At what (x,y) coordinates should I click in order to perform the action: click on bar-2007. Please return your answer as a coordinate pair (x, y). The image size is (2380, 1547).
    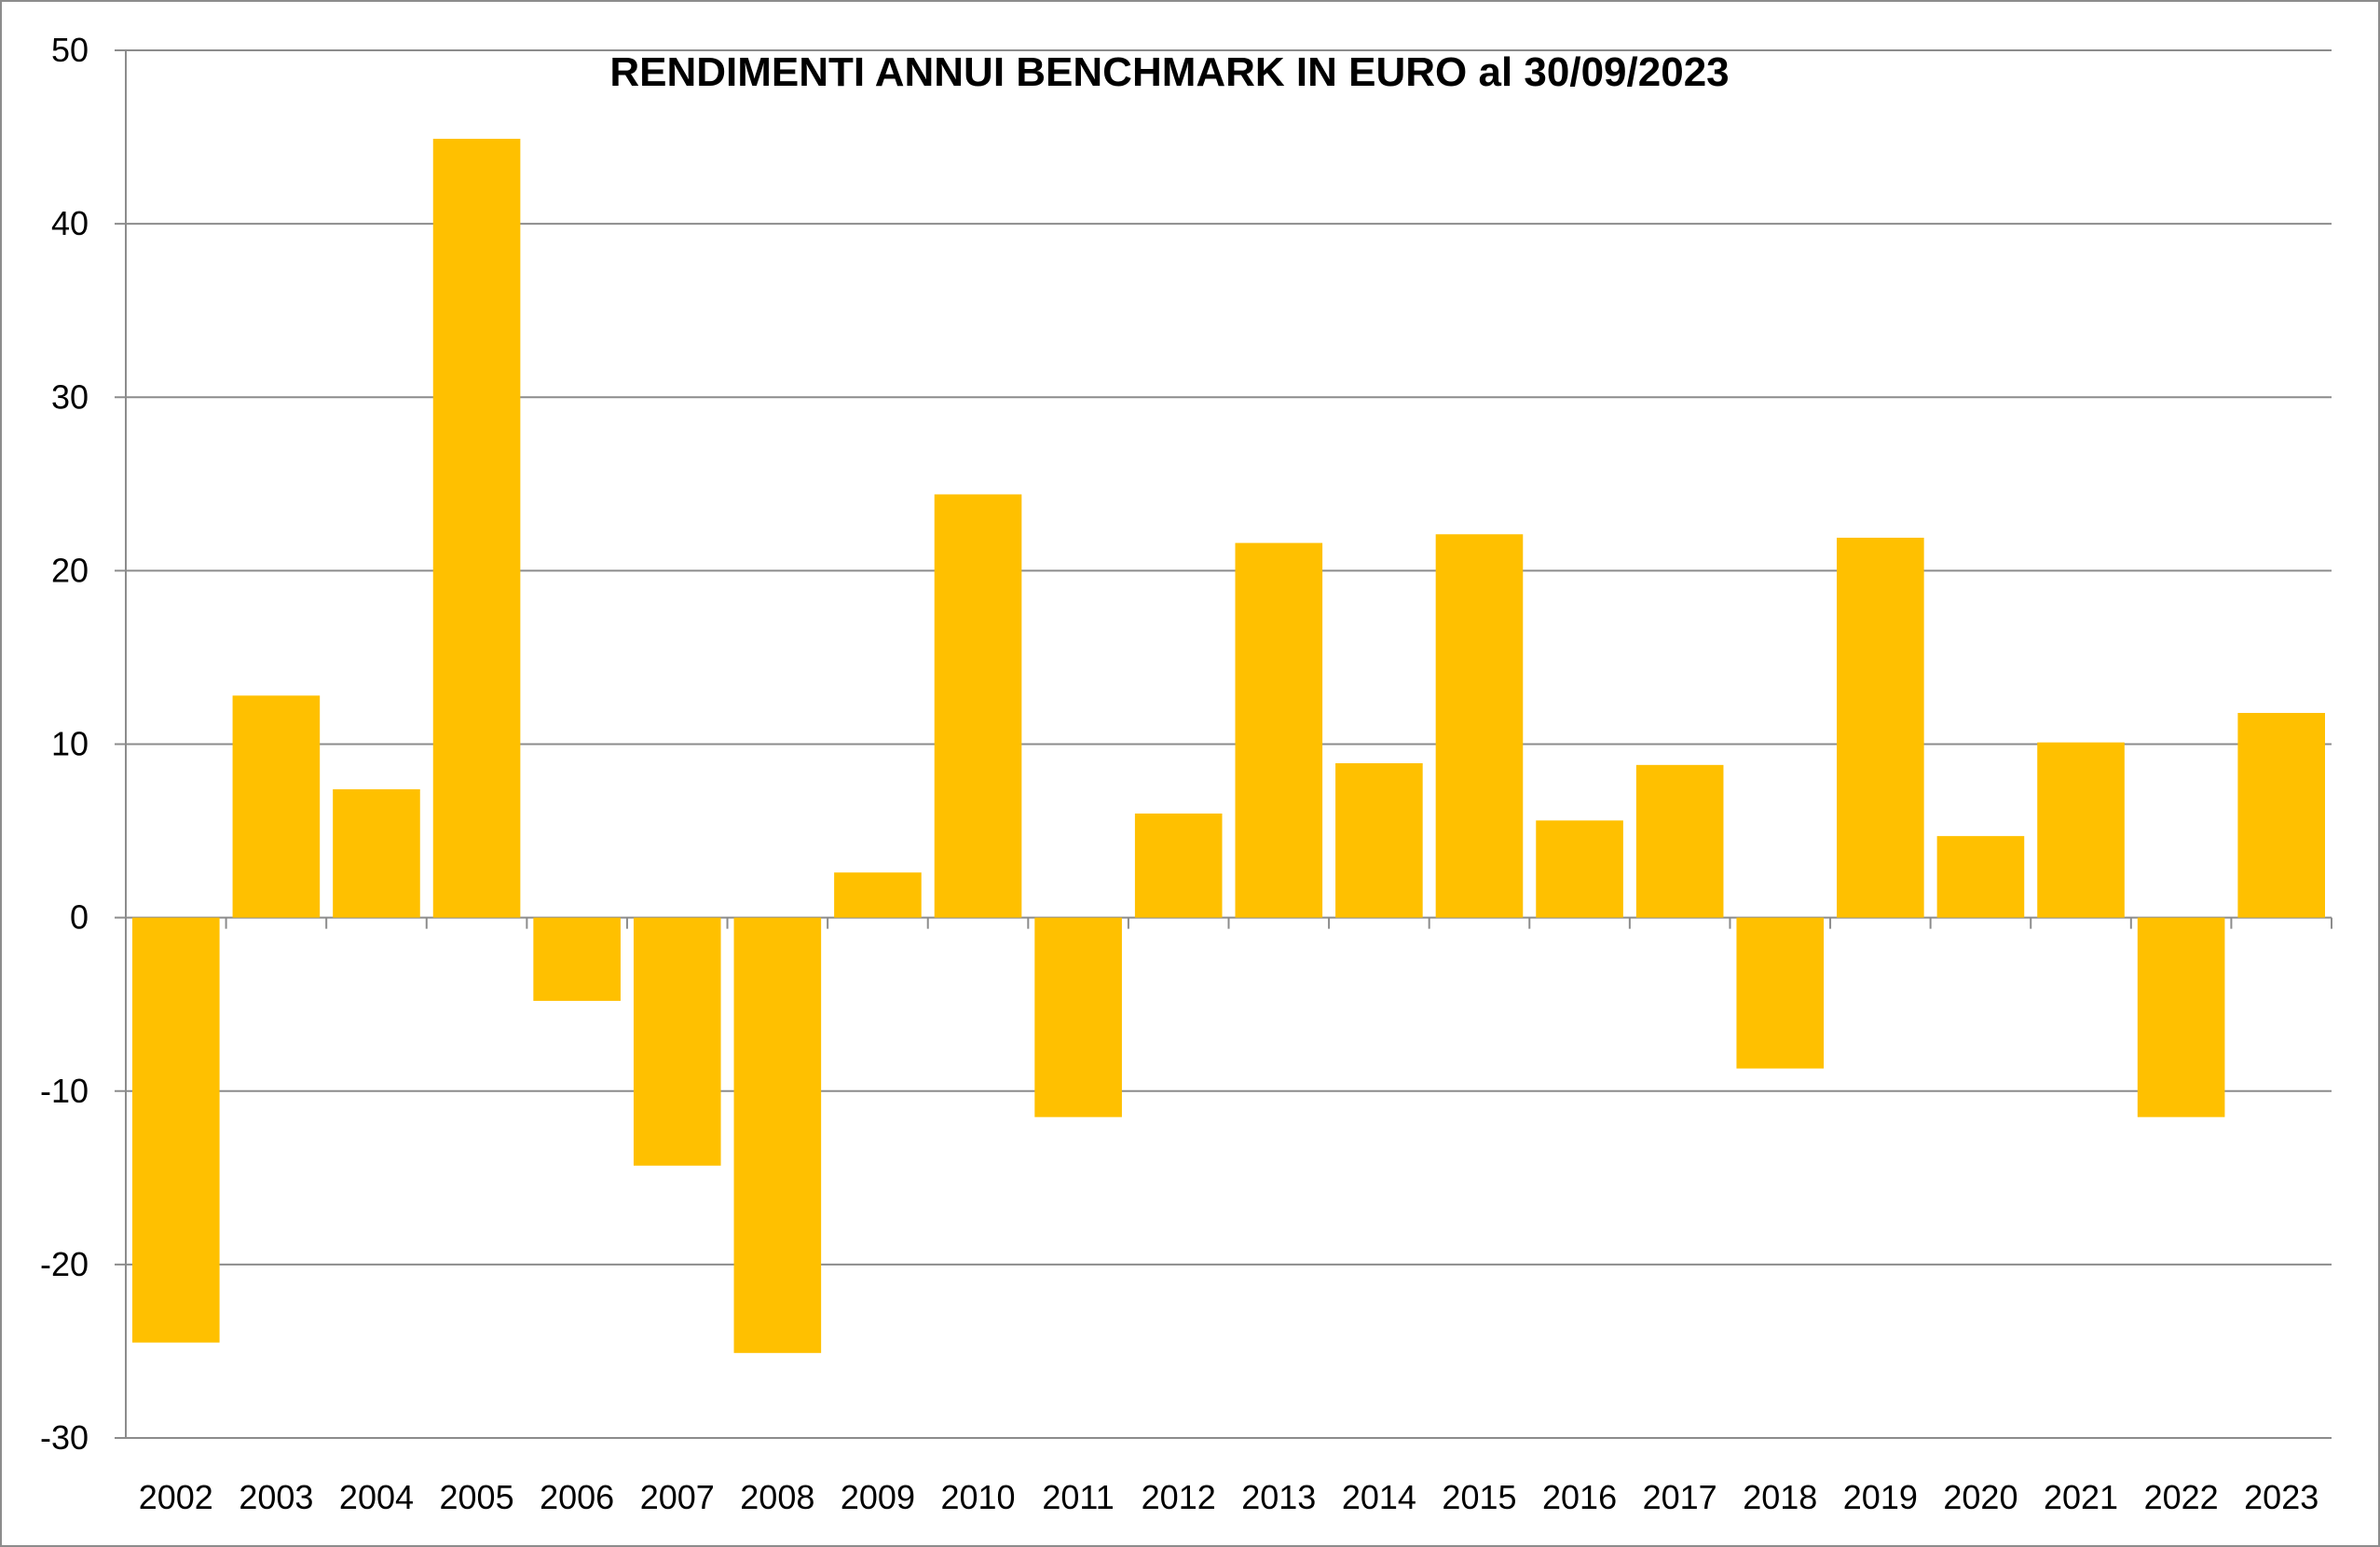
    Looking at the image, I should click on (677, 1041).